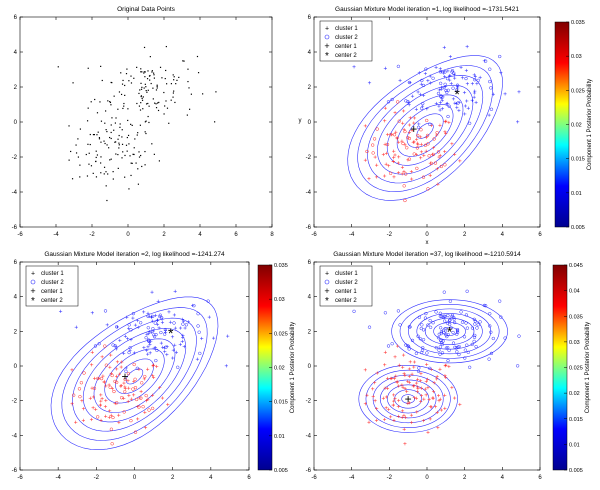 This screenshot has height=490, width=600. What do you see at coordinates (346, 301) in the screenshot?
I see `legend-entry: center 2` at bounding box center [346, 301].